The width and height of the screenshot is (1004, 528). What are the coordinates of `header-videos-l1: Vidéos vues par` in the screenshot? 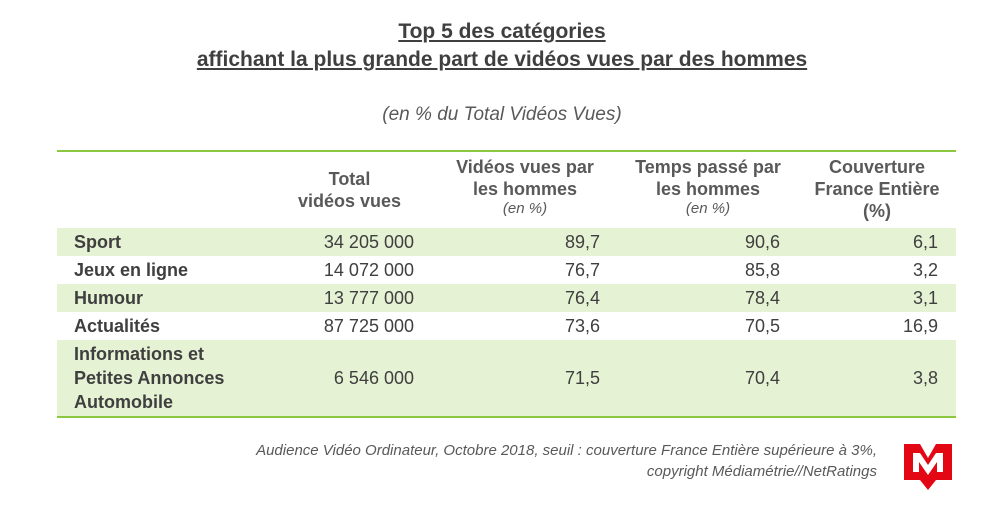 It's located at (525, 167).